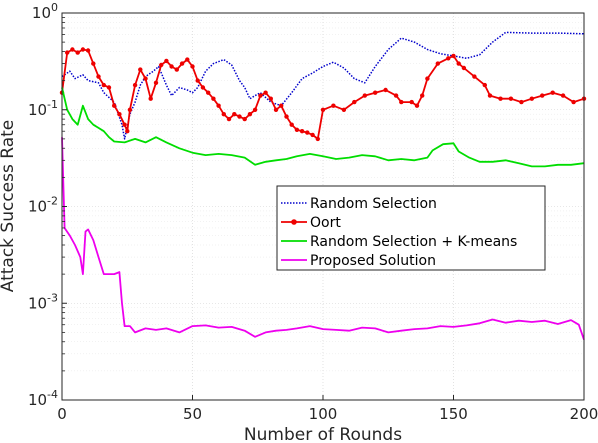 The width and height of the screenshot is (598, 443). I want to click on x-tick-label: 0, so click(62, 414).